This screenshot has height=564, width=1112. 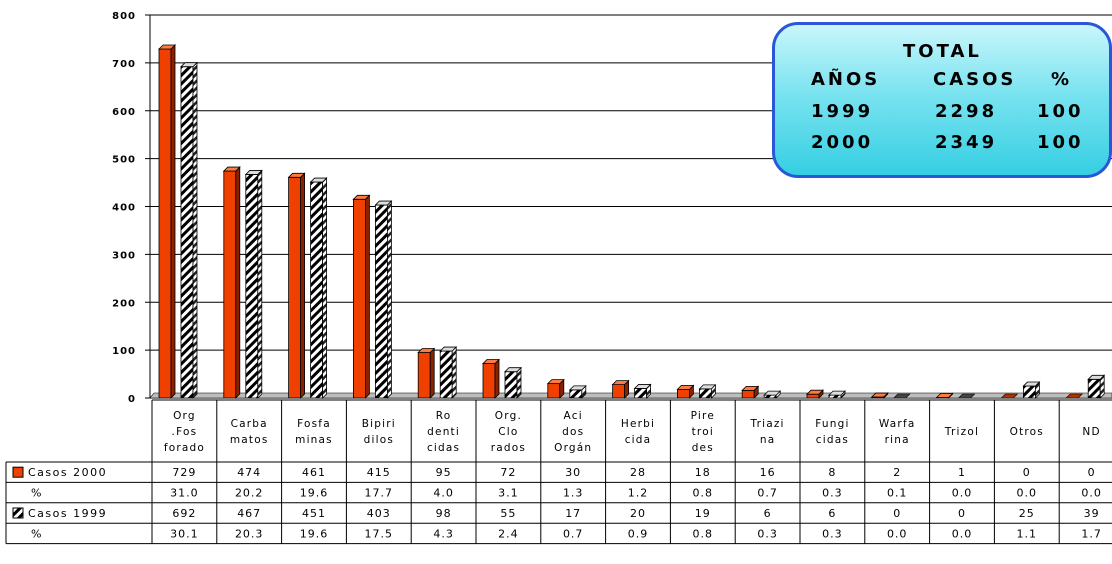 I want to click on data-table-cell: 0.0, so click(x=897, y=533).